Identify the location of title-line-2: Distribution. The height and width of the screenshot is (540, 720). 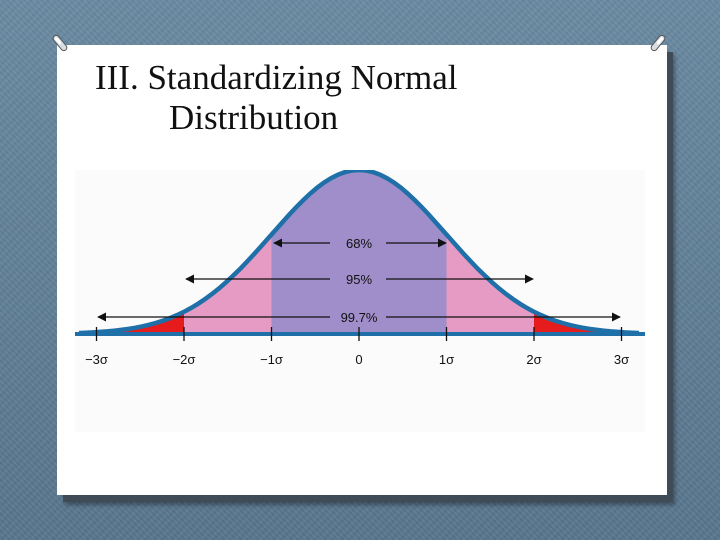
(254, 117).